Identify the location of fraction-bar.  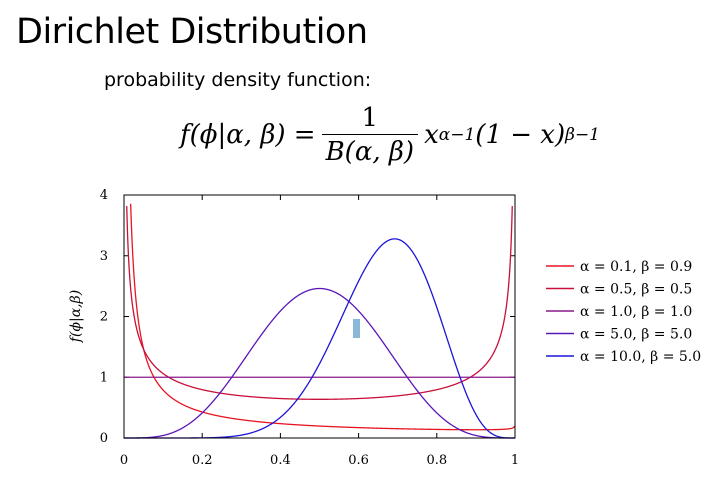
(370, 134).